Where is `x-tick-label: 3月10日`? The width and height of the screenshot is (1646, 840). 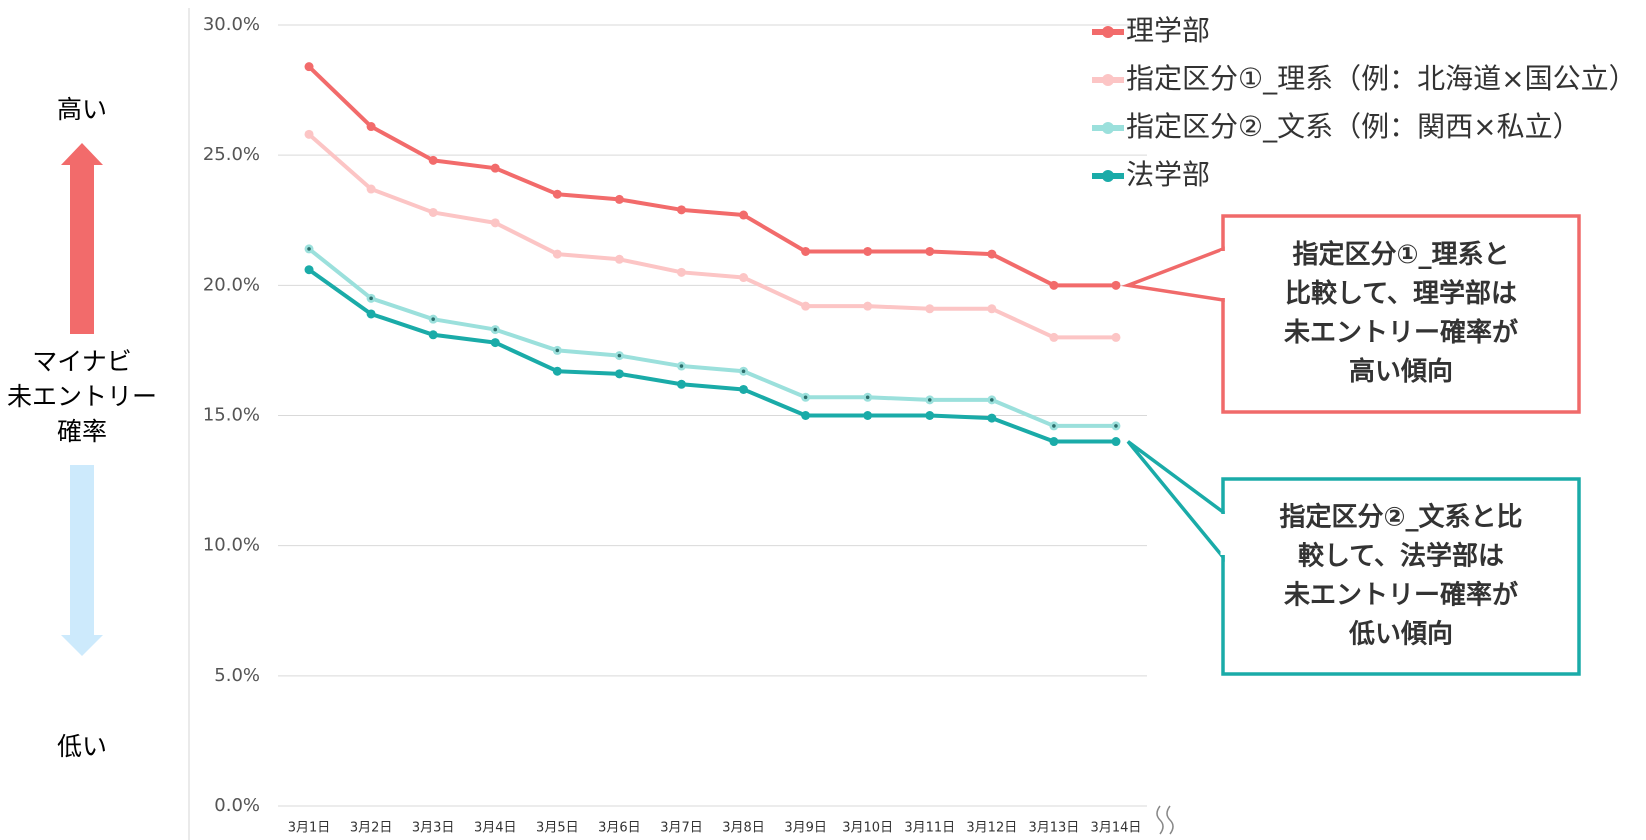
x-tick-label: 3月10日 is located at coordinates (867, 828).